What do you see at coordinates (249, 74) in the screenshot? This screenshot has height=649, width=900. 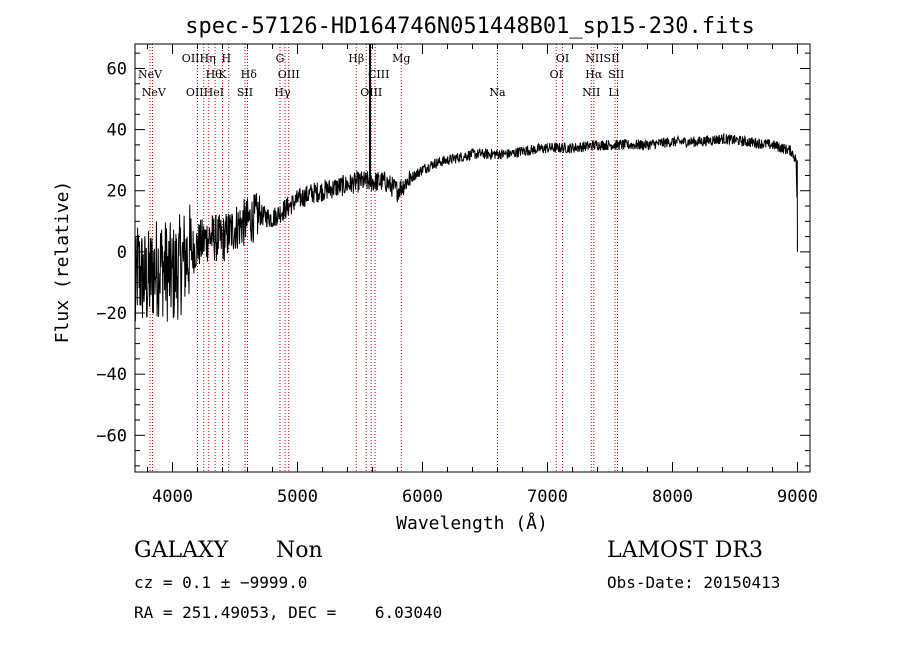 I see `line-label: Hδ` at bounding box center [249, 74].